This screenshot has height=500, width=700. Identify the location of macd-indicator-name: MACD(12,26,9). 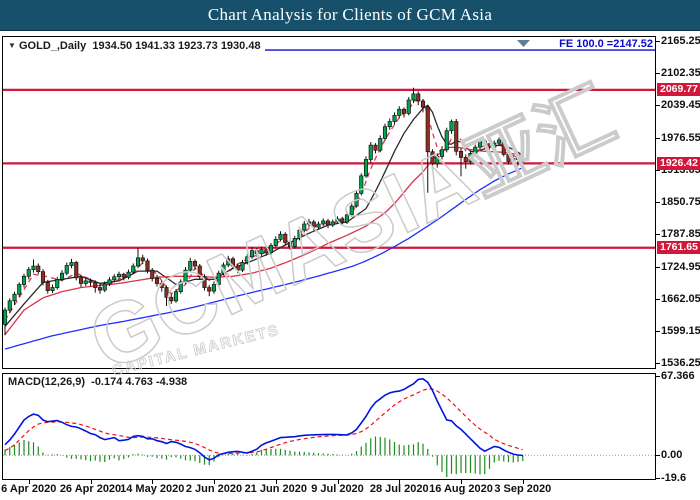
(47, 382).